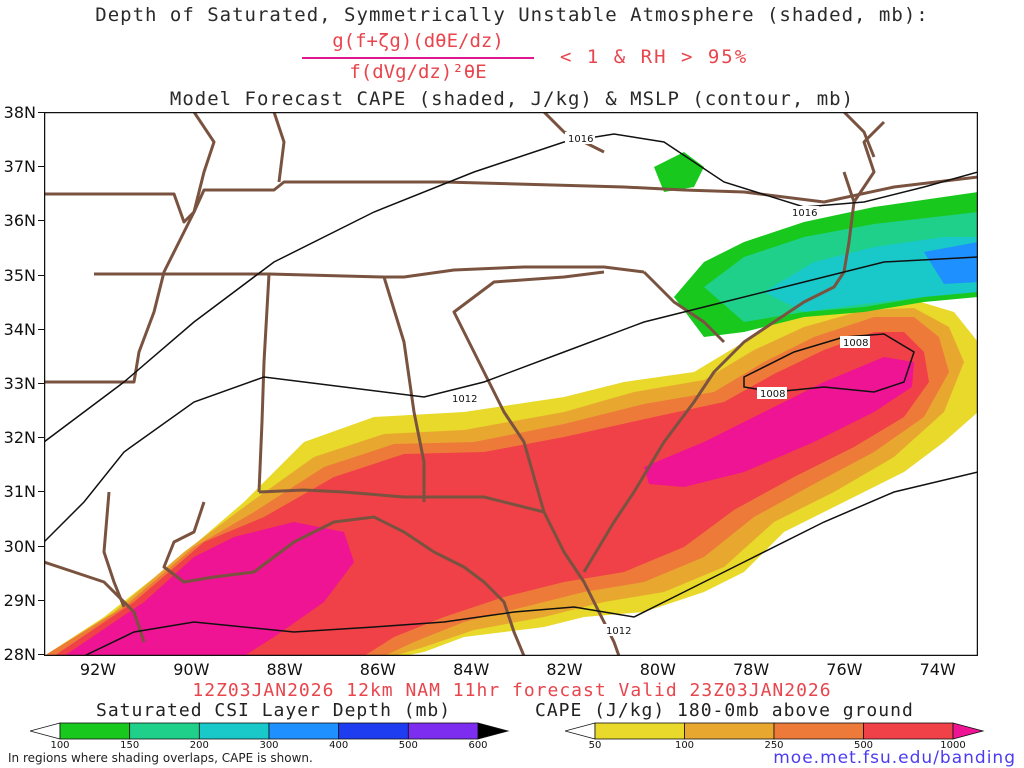 Image resolution: width=1024 pixels, height=768 pixels. I want to click on latitude-label: 35N, so click(19, 275).